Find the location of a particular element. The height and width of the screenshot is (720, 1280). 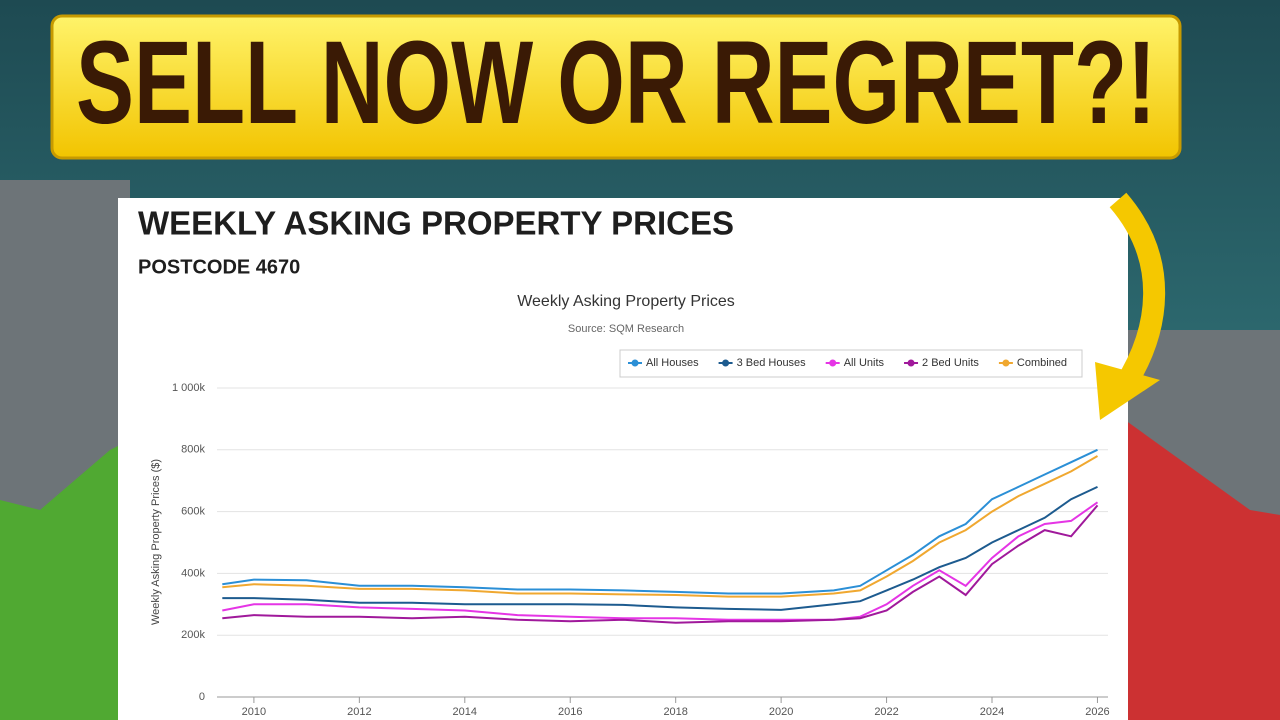

chart-subtitle: Source: SQM Research is located at coordinates (626, 329).